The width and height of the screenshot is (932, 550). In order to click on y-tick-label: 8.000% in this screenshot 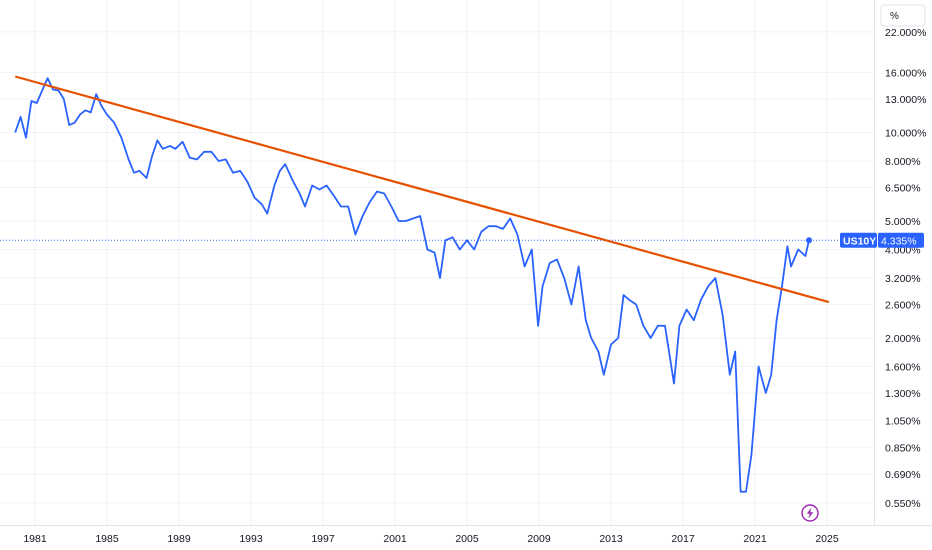, I will do `click(903, 162)`.